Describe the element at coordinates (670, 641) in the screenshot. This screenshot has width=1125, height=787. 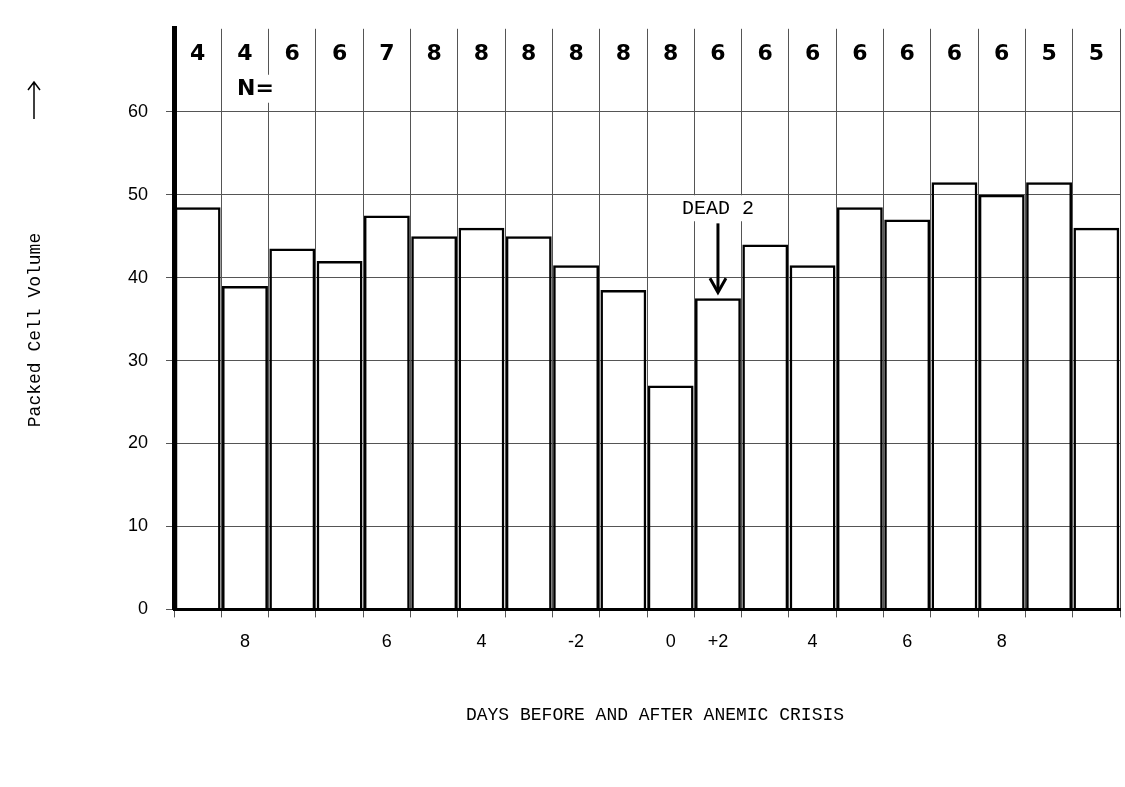
I see `x-tick-label: 0` at that location.